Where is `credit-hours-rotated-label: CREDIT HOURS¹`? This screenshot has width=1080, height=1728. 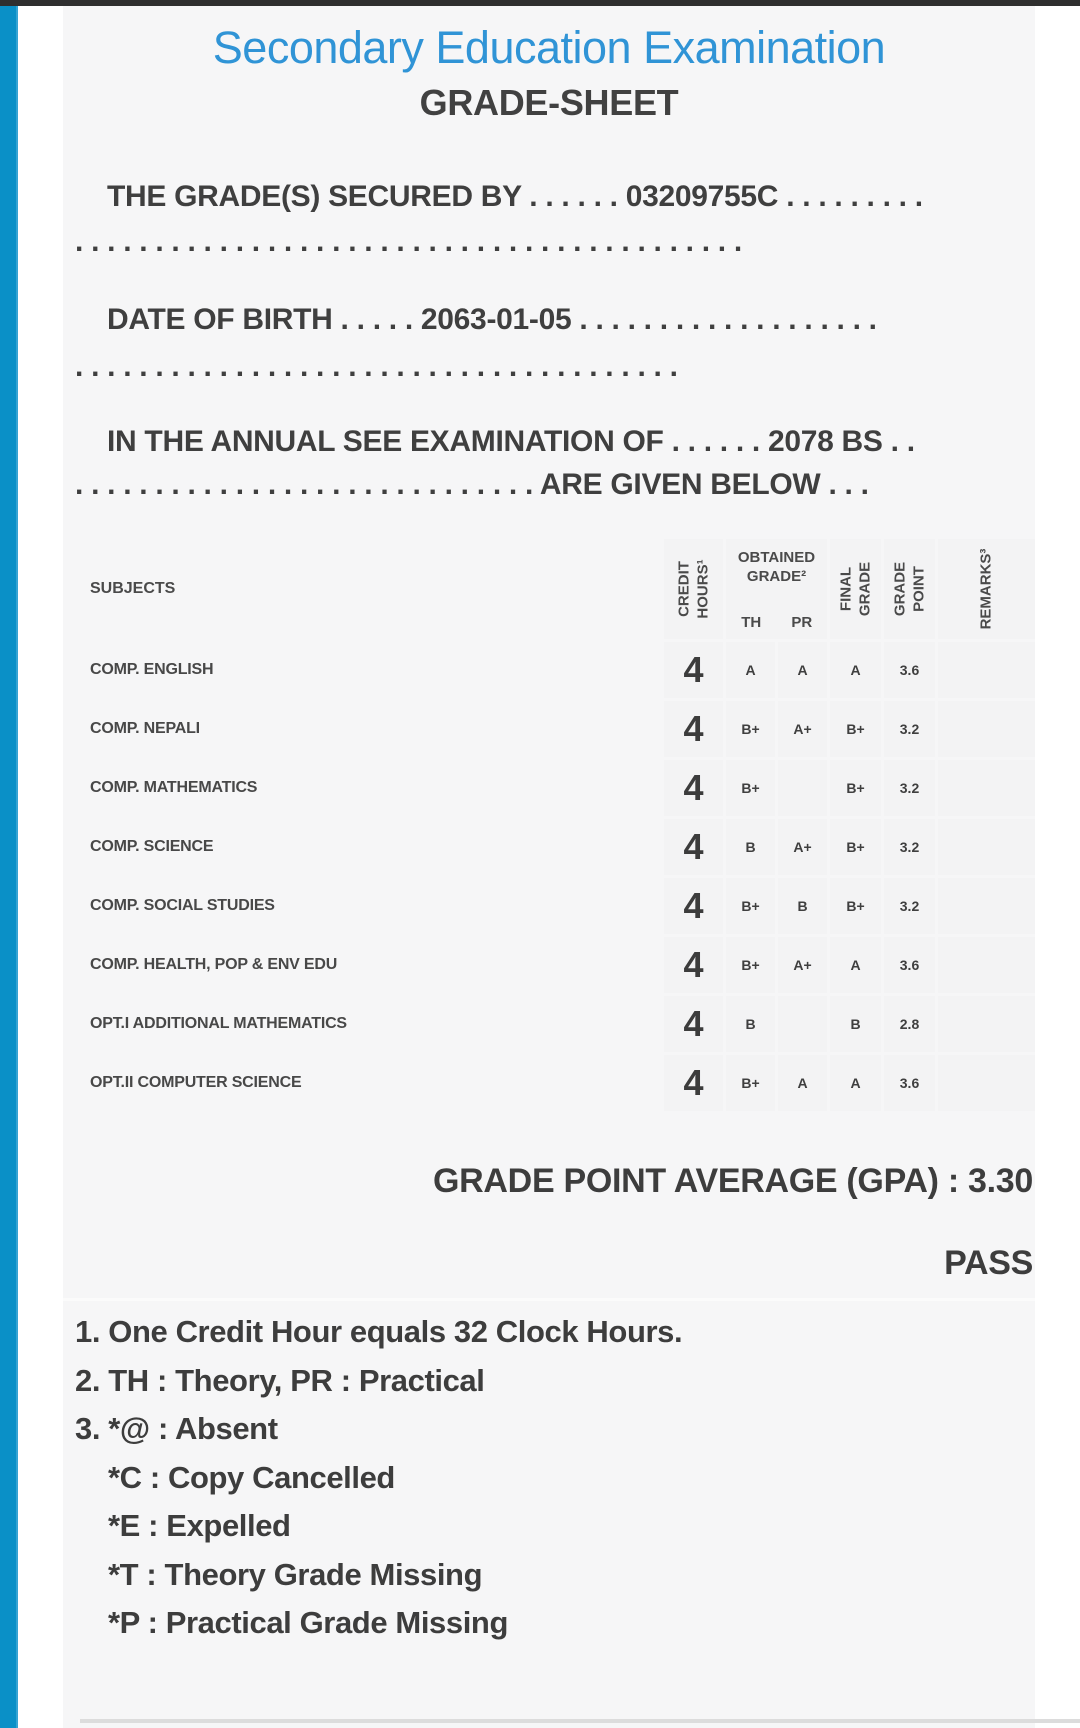 credit-hours-rotated-label: CREDIT HOURS¹ is located at coordinates (692, 589).